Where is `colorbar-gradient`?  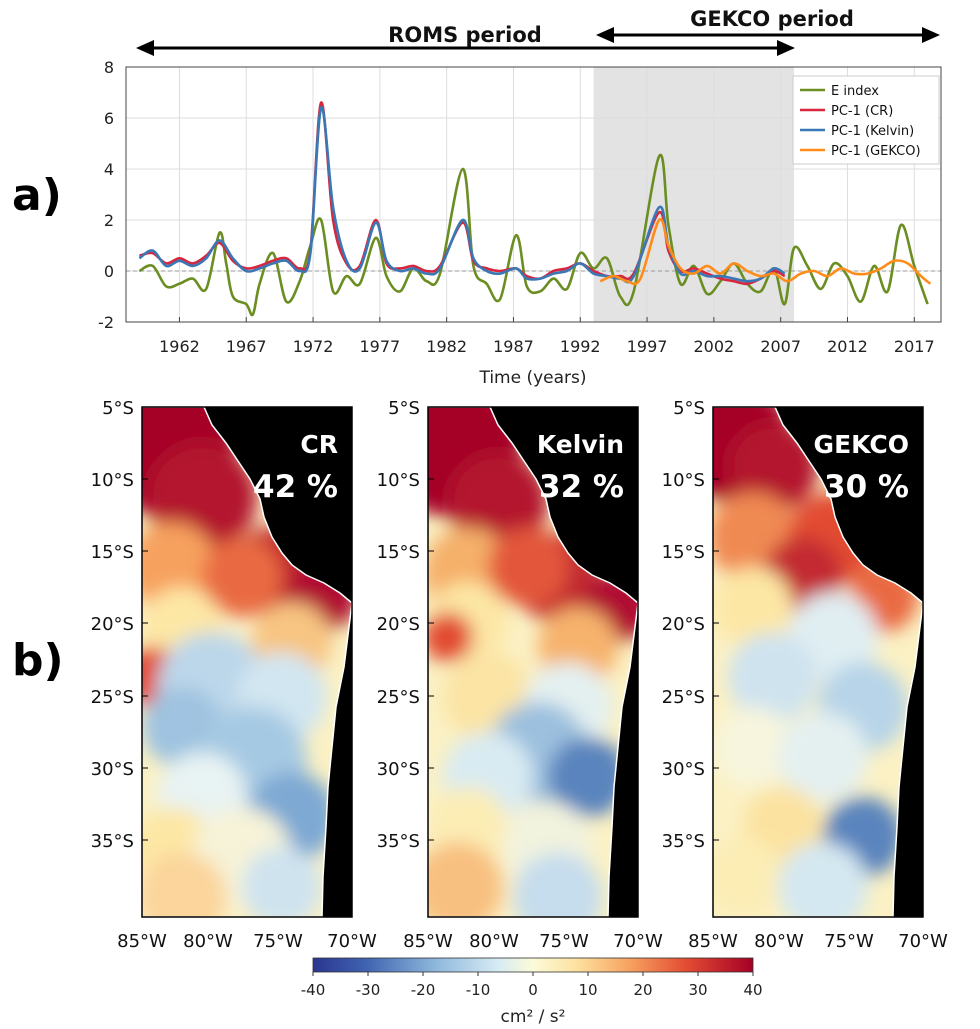 colorbar-gradient is located at coordinates (533, 965).